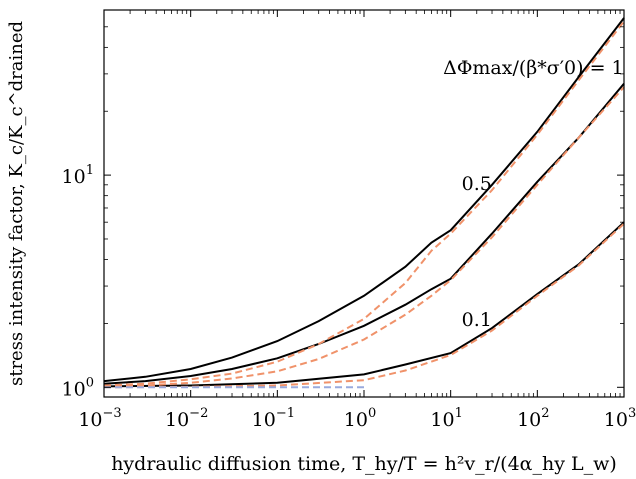  What do you see at coordinates (360, 418) in the screenshot?
I see `x-tick-label: 10⁰` at bounding box center [360, 418].